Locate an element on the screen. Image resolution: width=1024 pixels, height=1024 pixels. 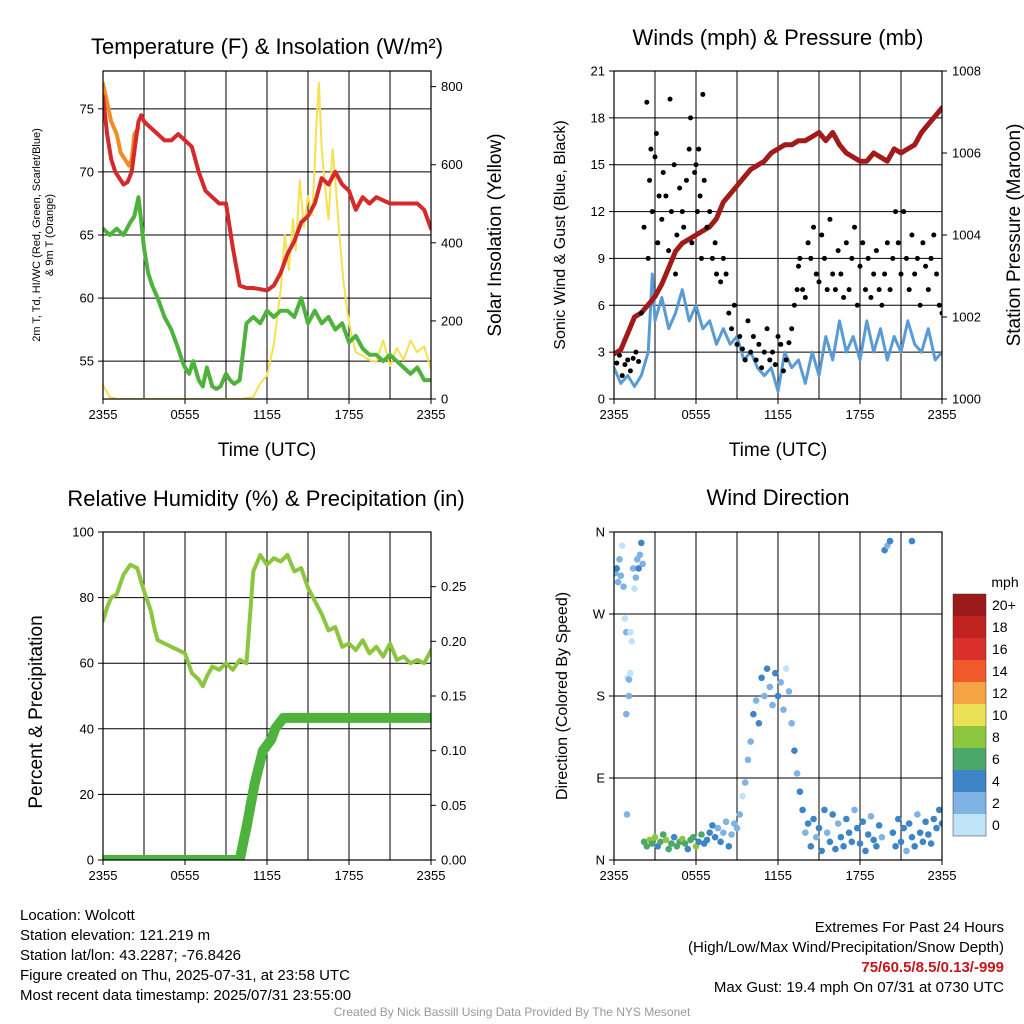
y2-tick-label: 800 is located at coordinates (452, 86).